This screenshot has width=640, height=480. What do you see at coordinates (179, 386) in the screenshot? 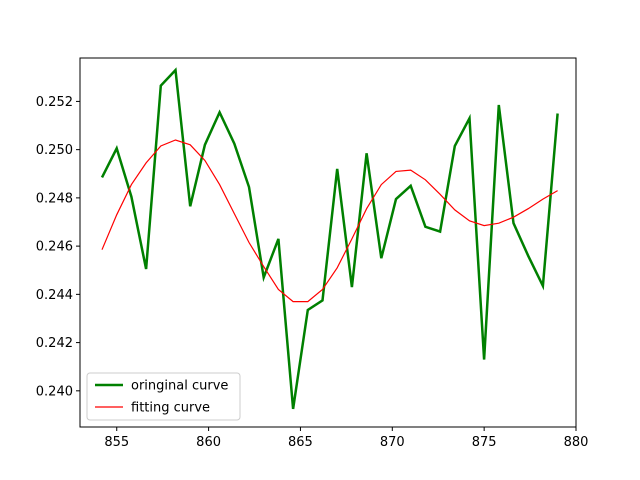
I see `legend-label: oringinal curve` at bounding box center [179, 386].